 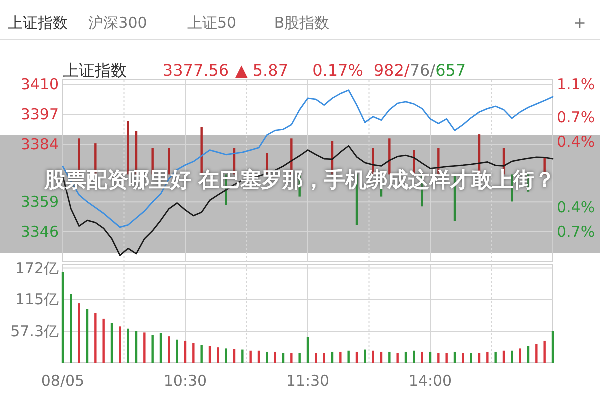 I want to click on x-tick-label: 14:00, so click(x=430, y=381).